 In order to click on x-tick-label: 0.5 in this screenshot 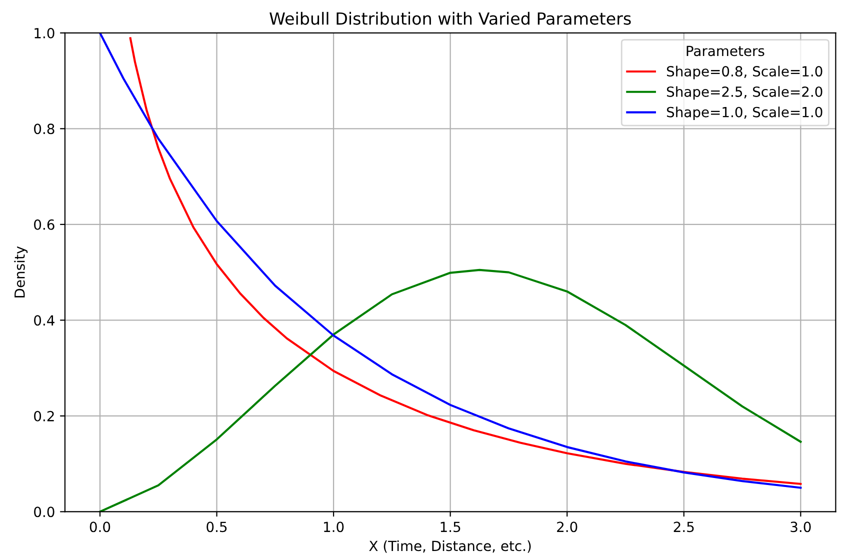, I will do `click(216, 527)`.